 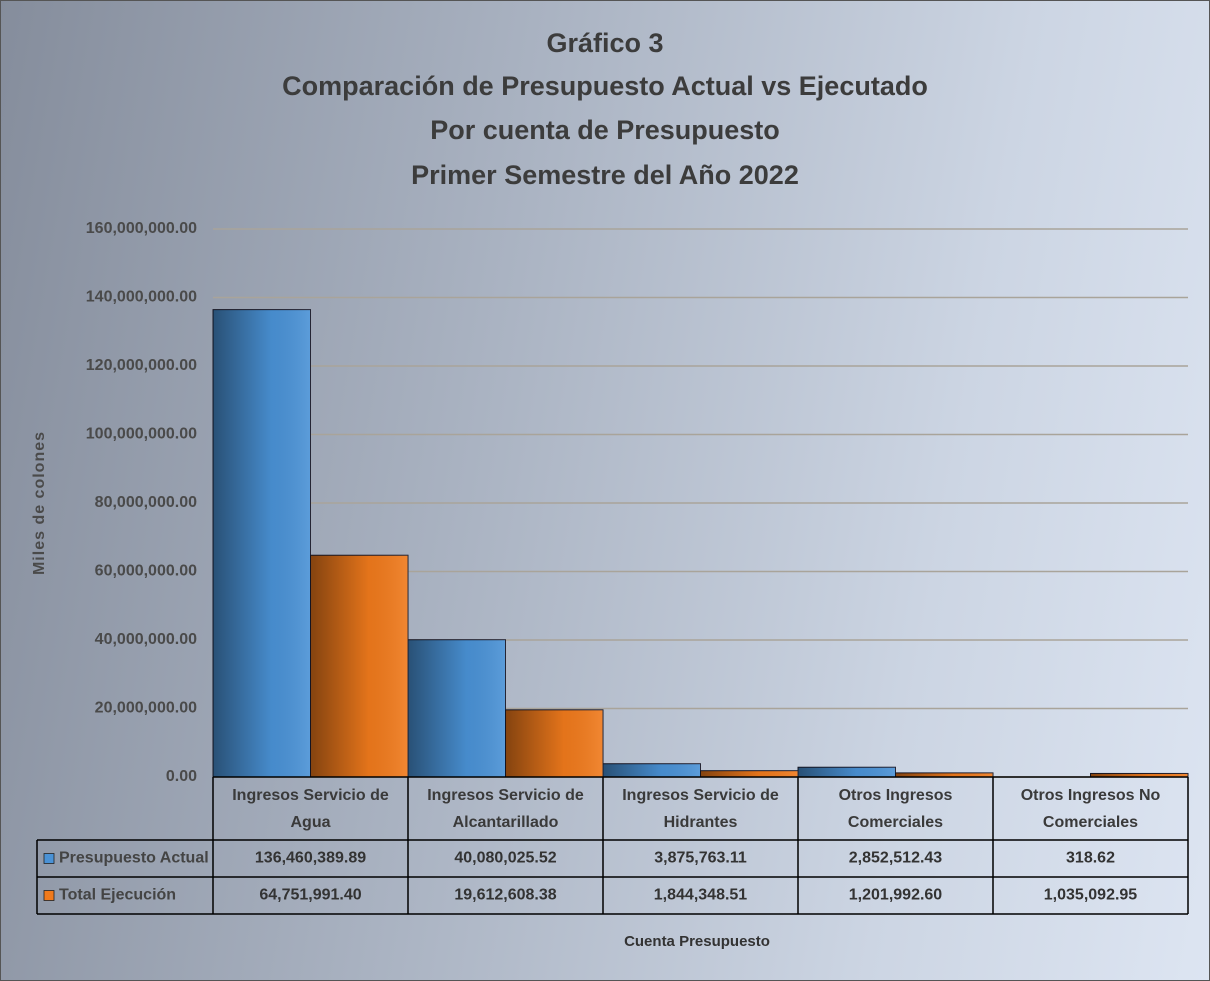 What do you see at coordinates (505, 858) in the screenshot?
I see `value-label: 40,080,025.52` at bounding box center [505, 858].